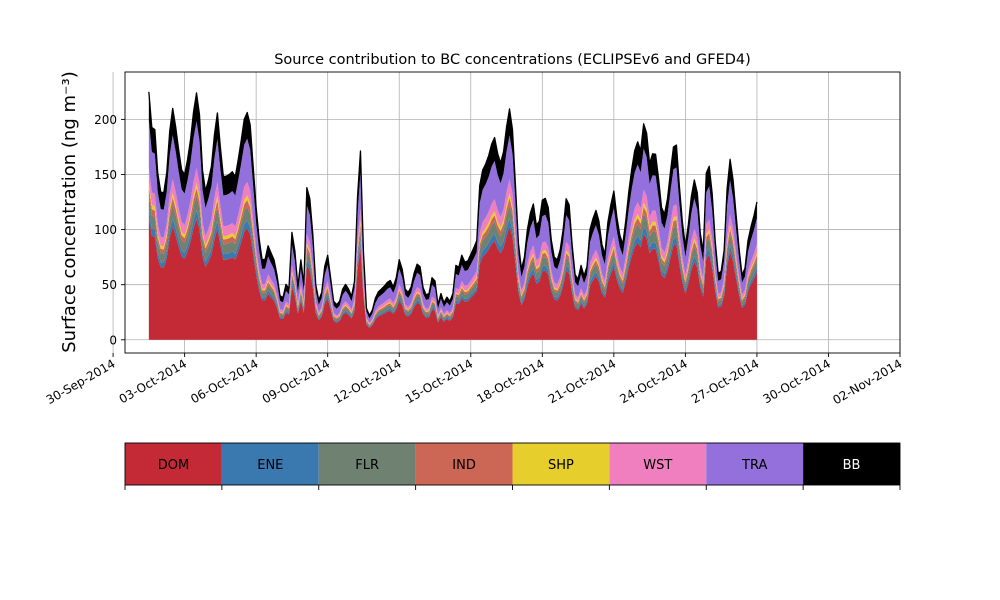 The width and height of the screenshot is (1000, 600). What do you see at coordinates (105, 175) in the screenshot?
I see `y-tick-label: 150` at bounding box center [105, 175].